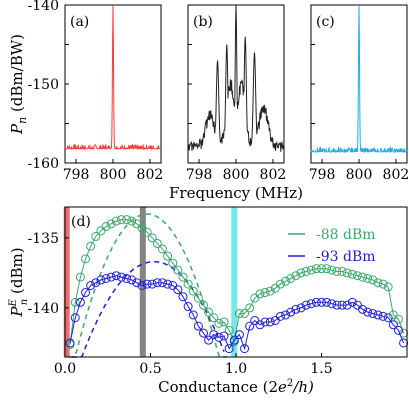 The width and height of the screenshot is (409, 401). What do you see at coordinates (113, 175) in the screenshot?
I see `panel-a-x-tick-label: 800` at bounding box center [113, 175].